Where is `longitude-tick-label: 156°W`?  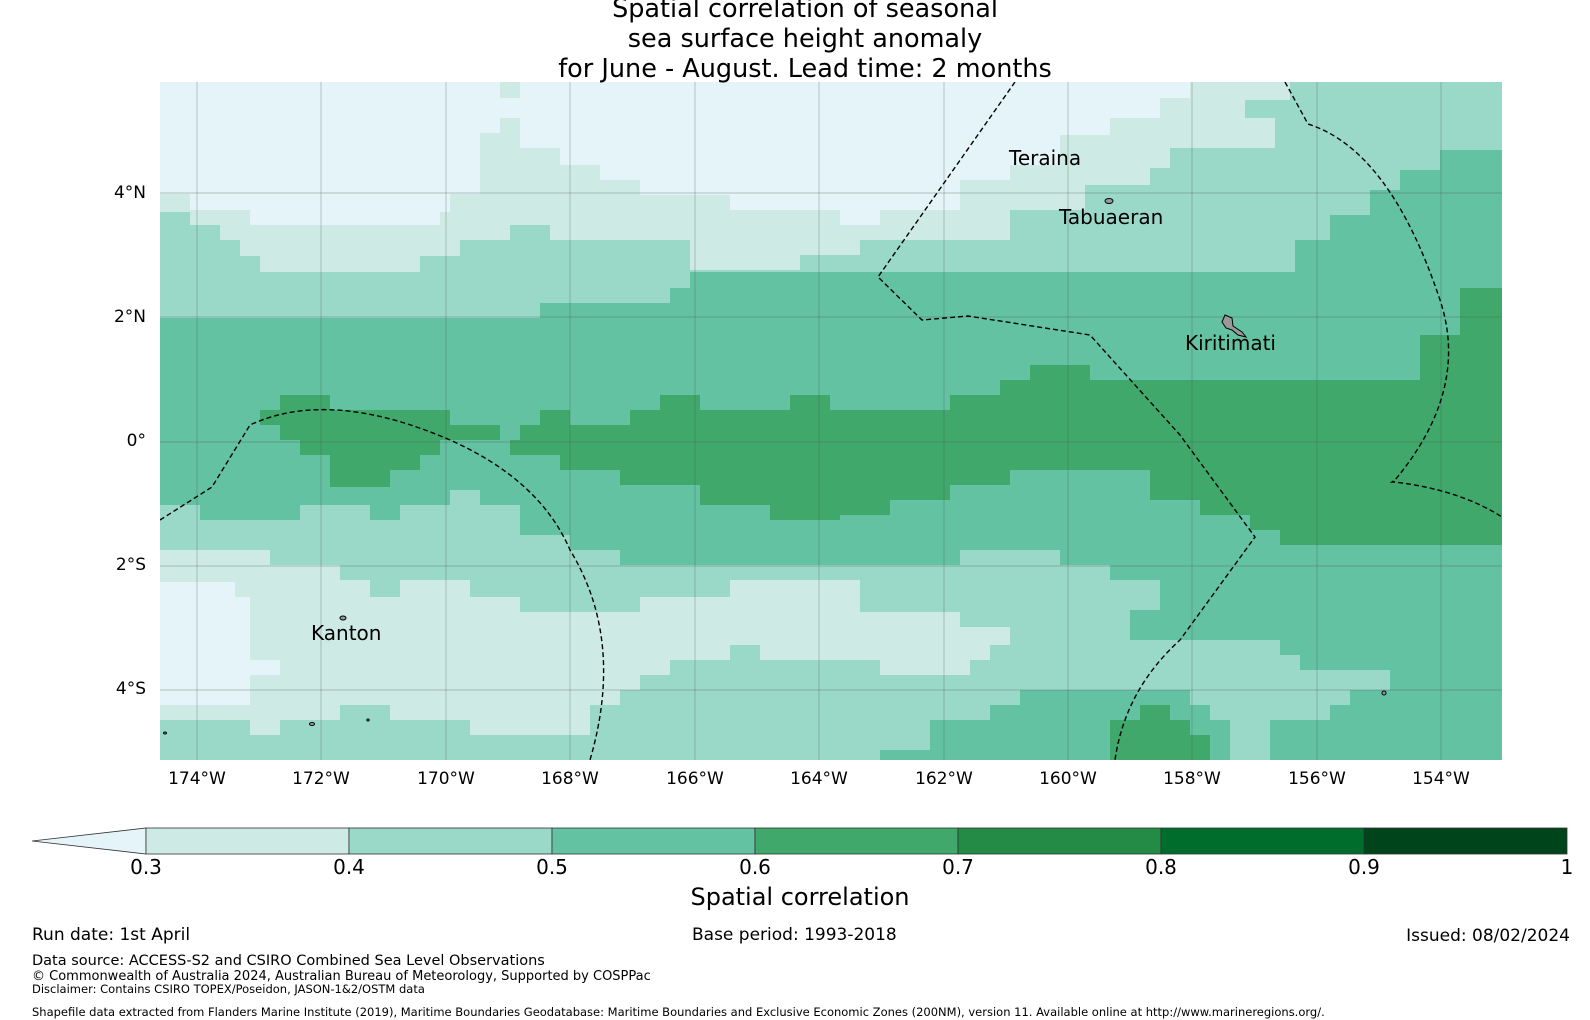
longitude-tick-label: 156°W is located at coordinates (1317, 779).